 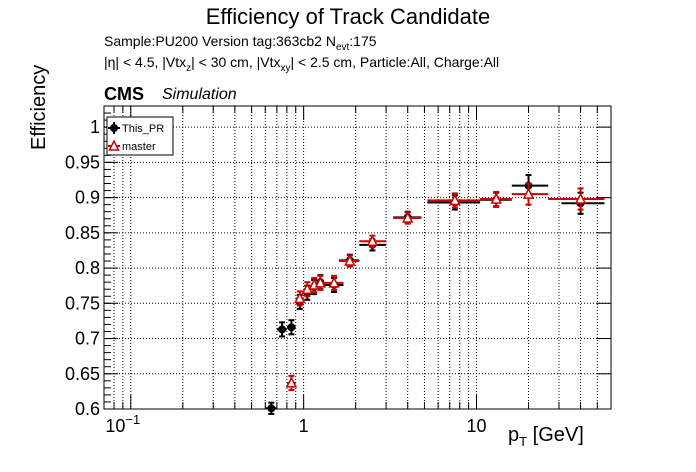 I want to click on x-axis-label-p: p, so click(x=514, y=435).